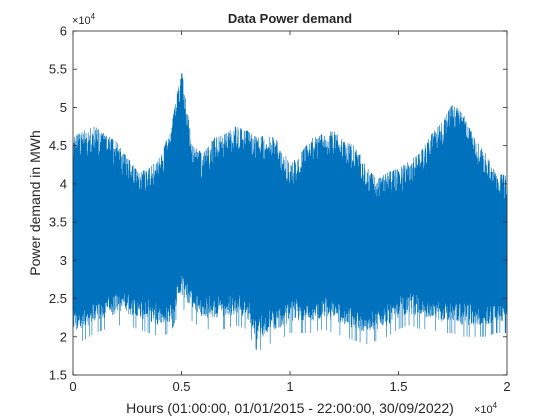 The height and width of the screenshot is (420, 560). I want to click on y-tick-label: 6, so click(63, 31).